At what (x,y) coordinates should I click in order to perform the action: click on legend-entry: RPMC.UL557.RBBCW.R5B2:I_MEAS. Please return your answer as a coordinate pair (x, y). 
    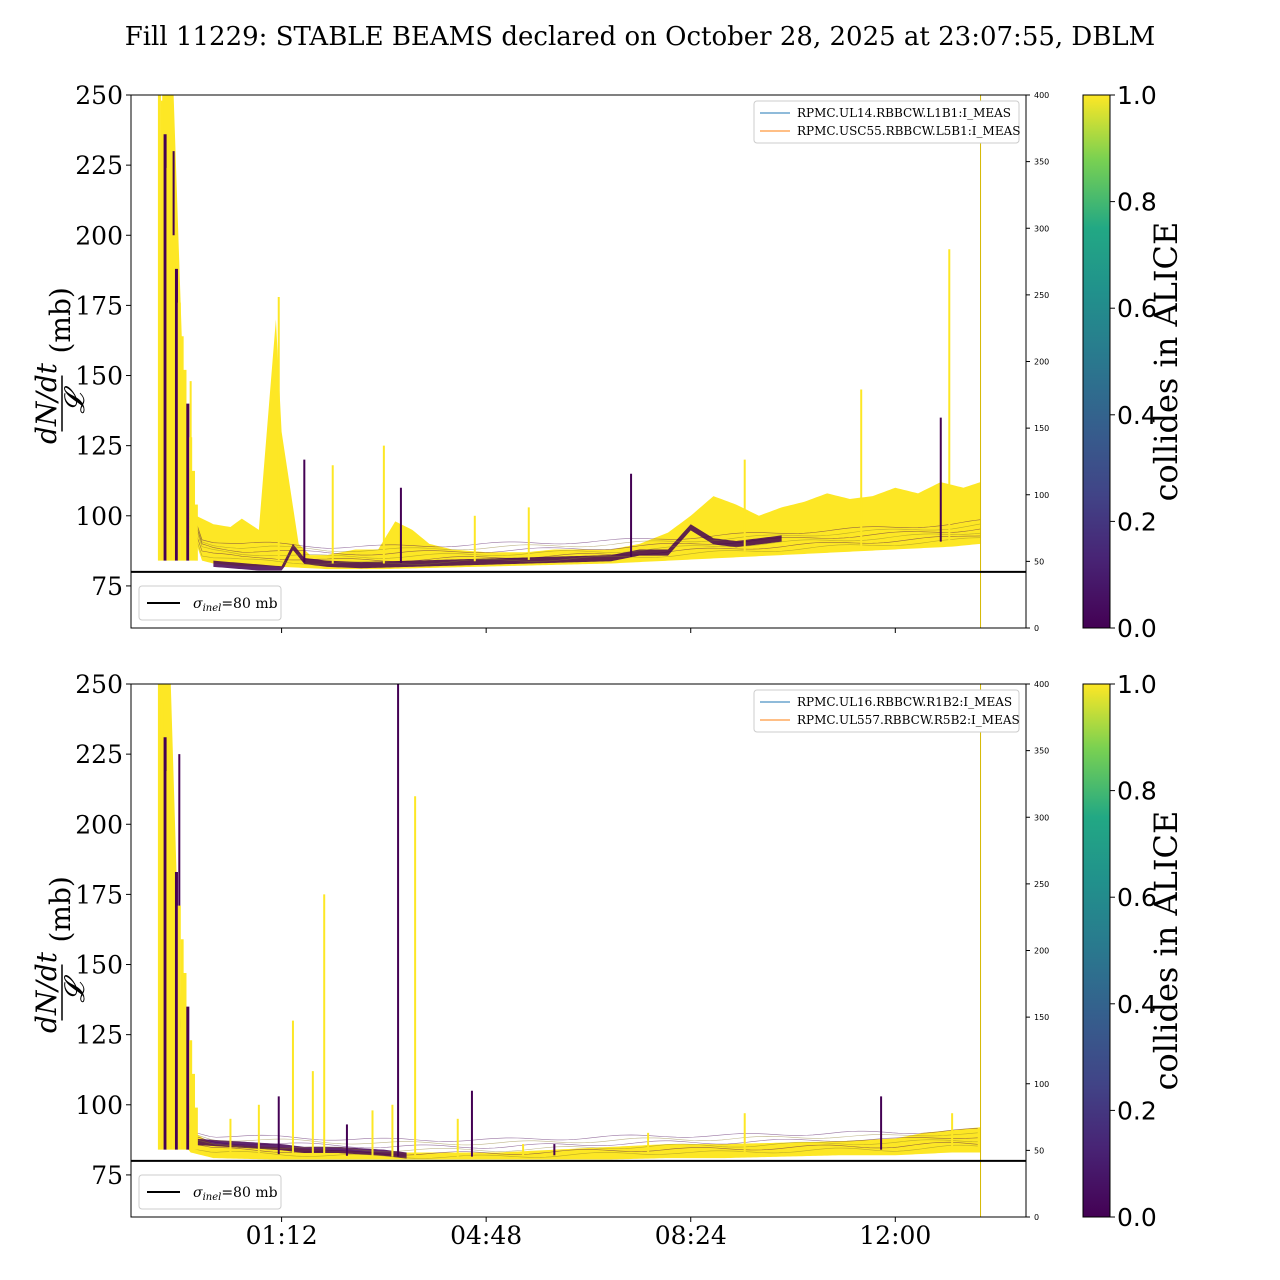
    Looking at the image, I should click on (908, 720).